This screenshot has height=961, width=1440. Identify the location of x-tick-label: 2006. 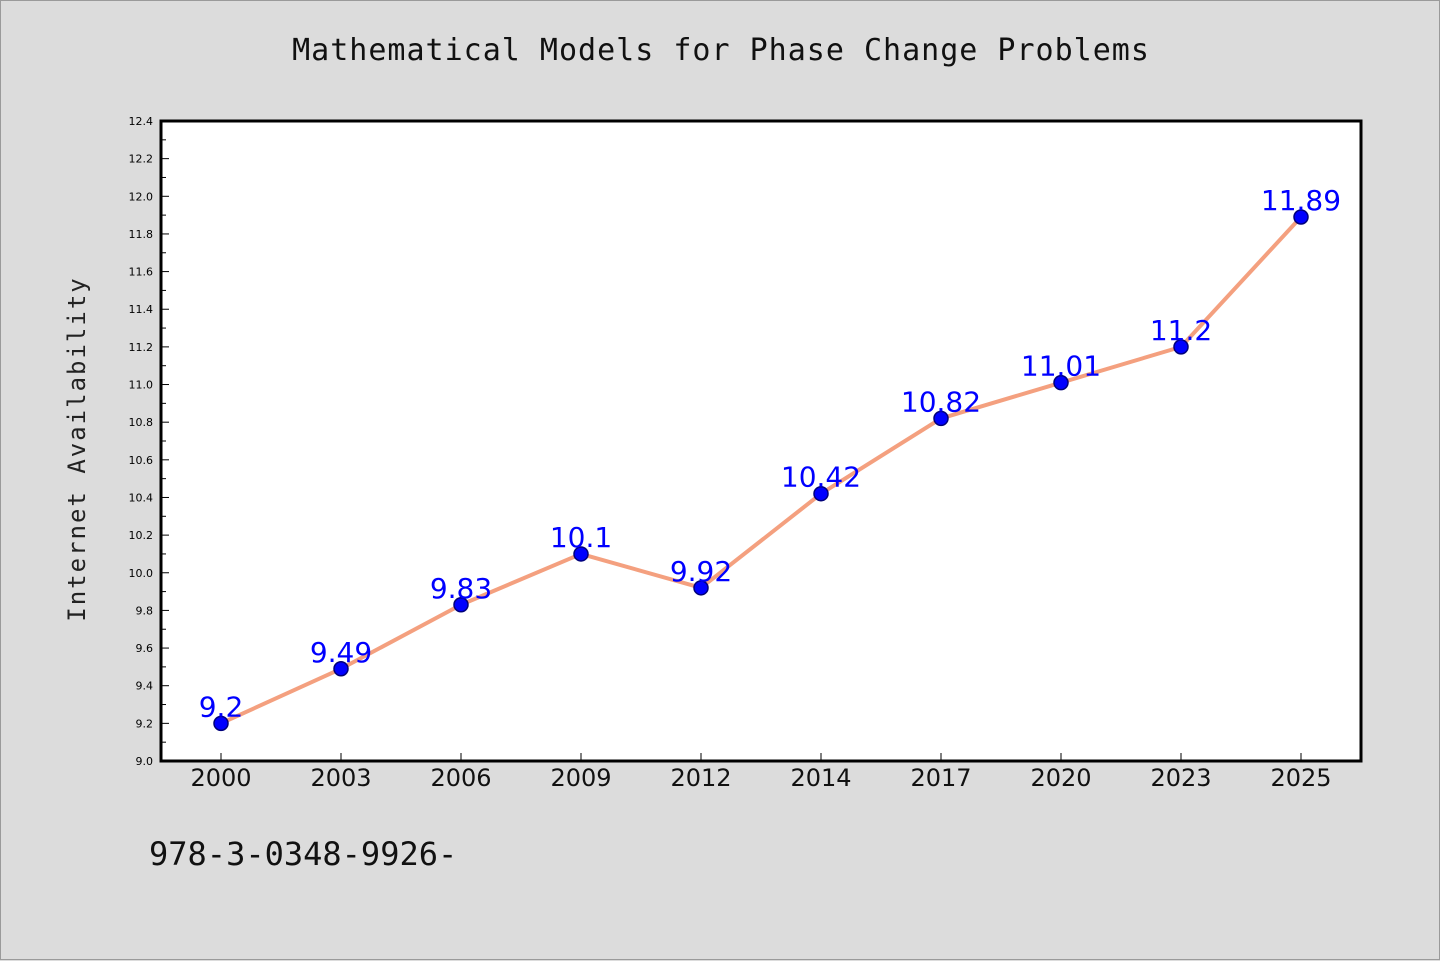
(460, 778).